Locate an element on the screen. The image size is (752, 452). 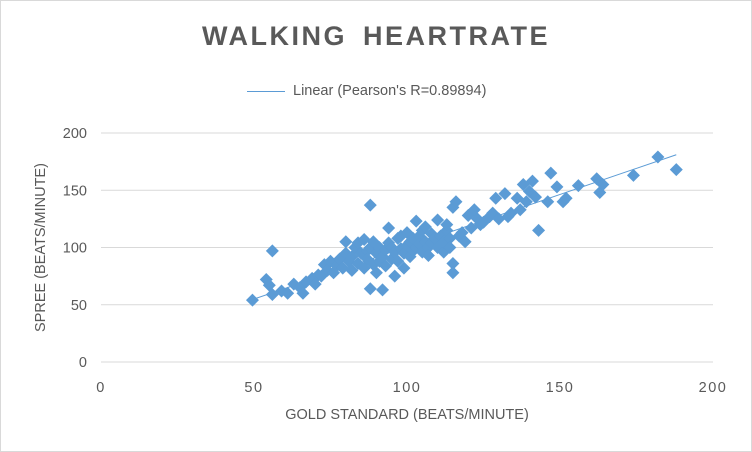
y-tick-label-100: 100 is located at coordinates (75, 249).